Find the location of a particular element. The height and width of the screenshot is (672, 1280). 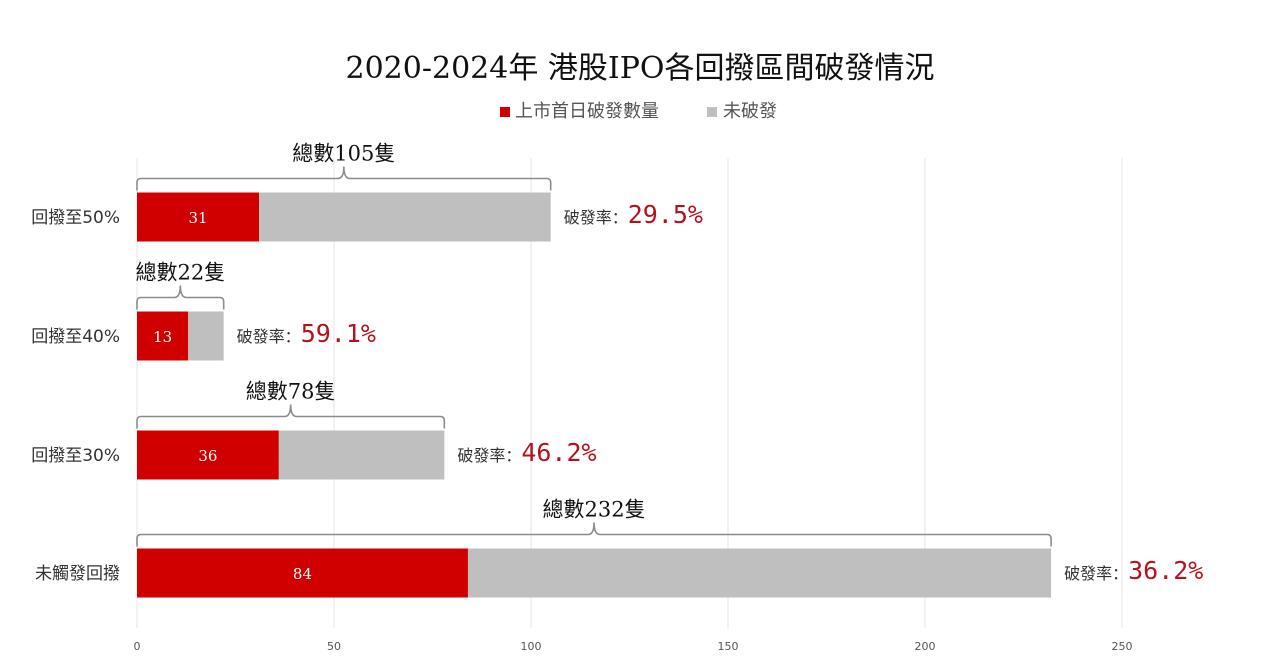

legend-swatch-unbroken is located at coordinates (712, 112).